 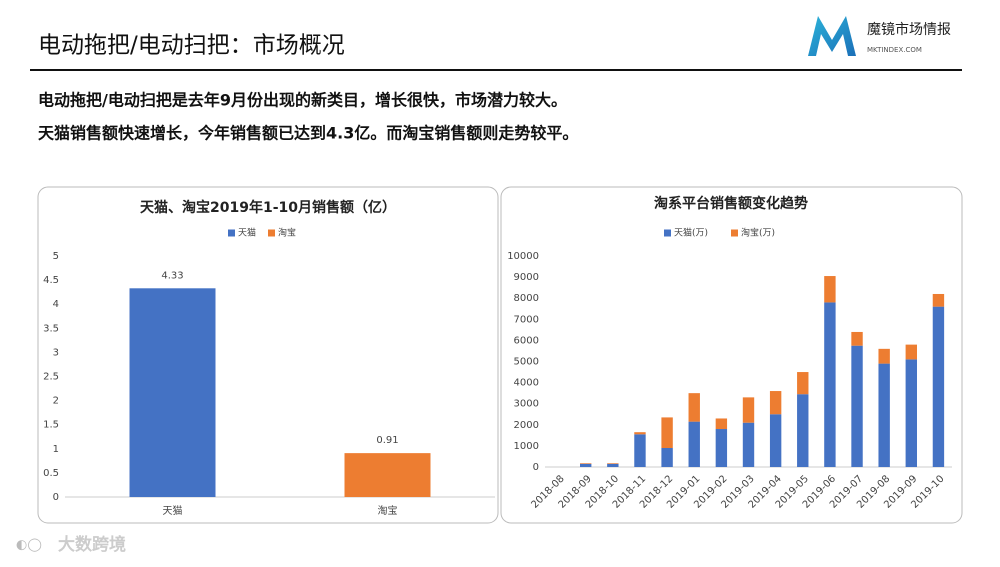 What do you see at coordinates (526, 446) in the screenshot?
I see `y-tick-label: 1000` at bounding box center [526, 446].